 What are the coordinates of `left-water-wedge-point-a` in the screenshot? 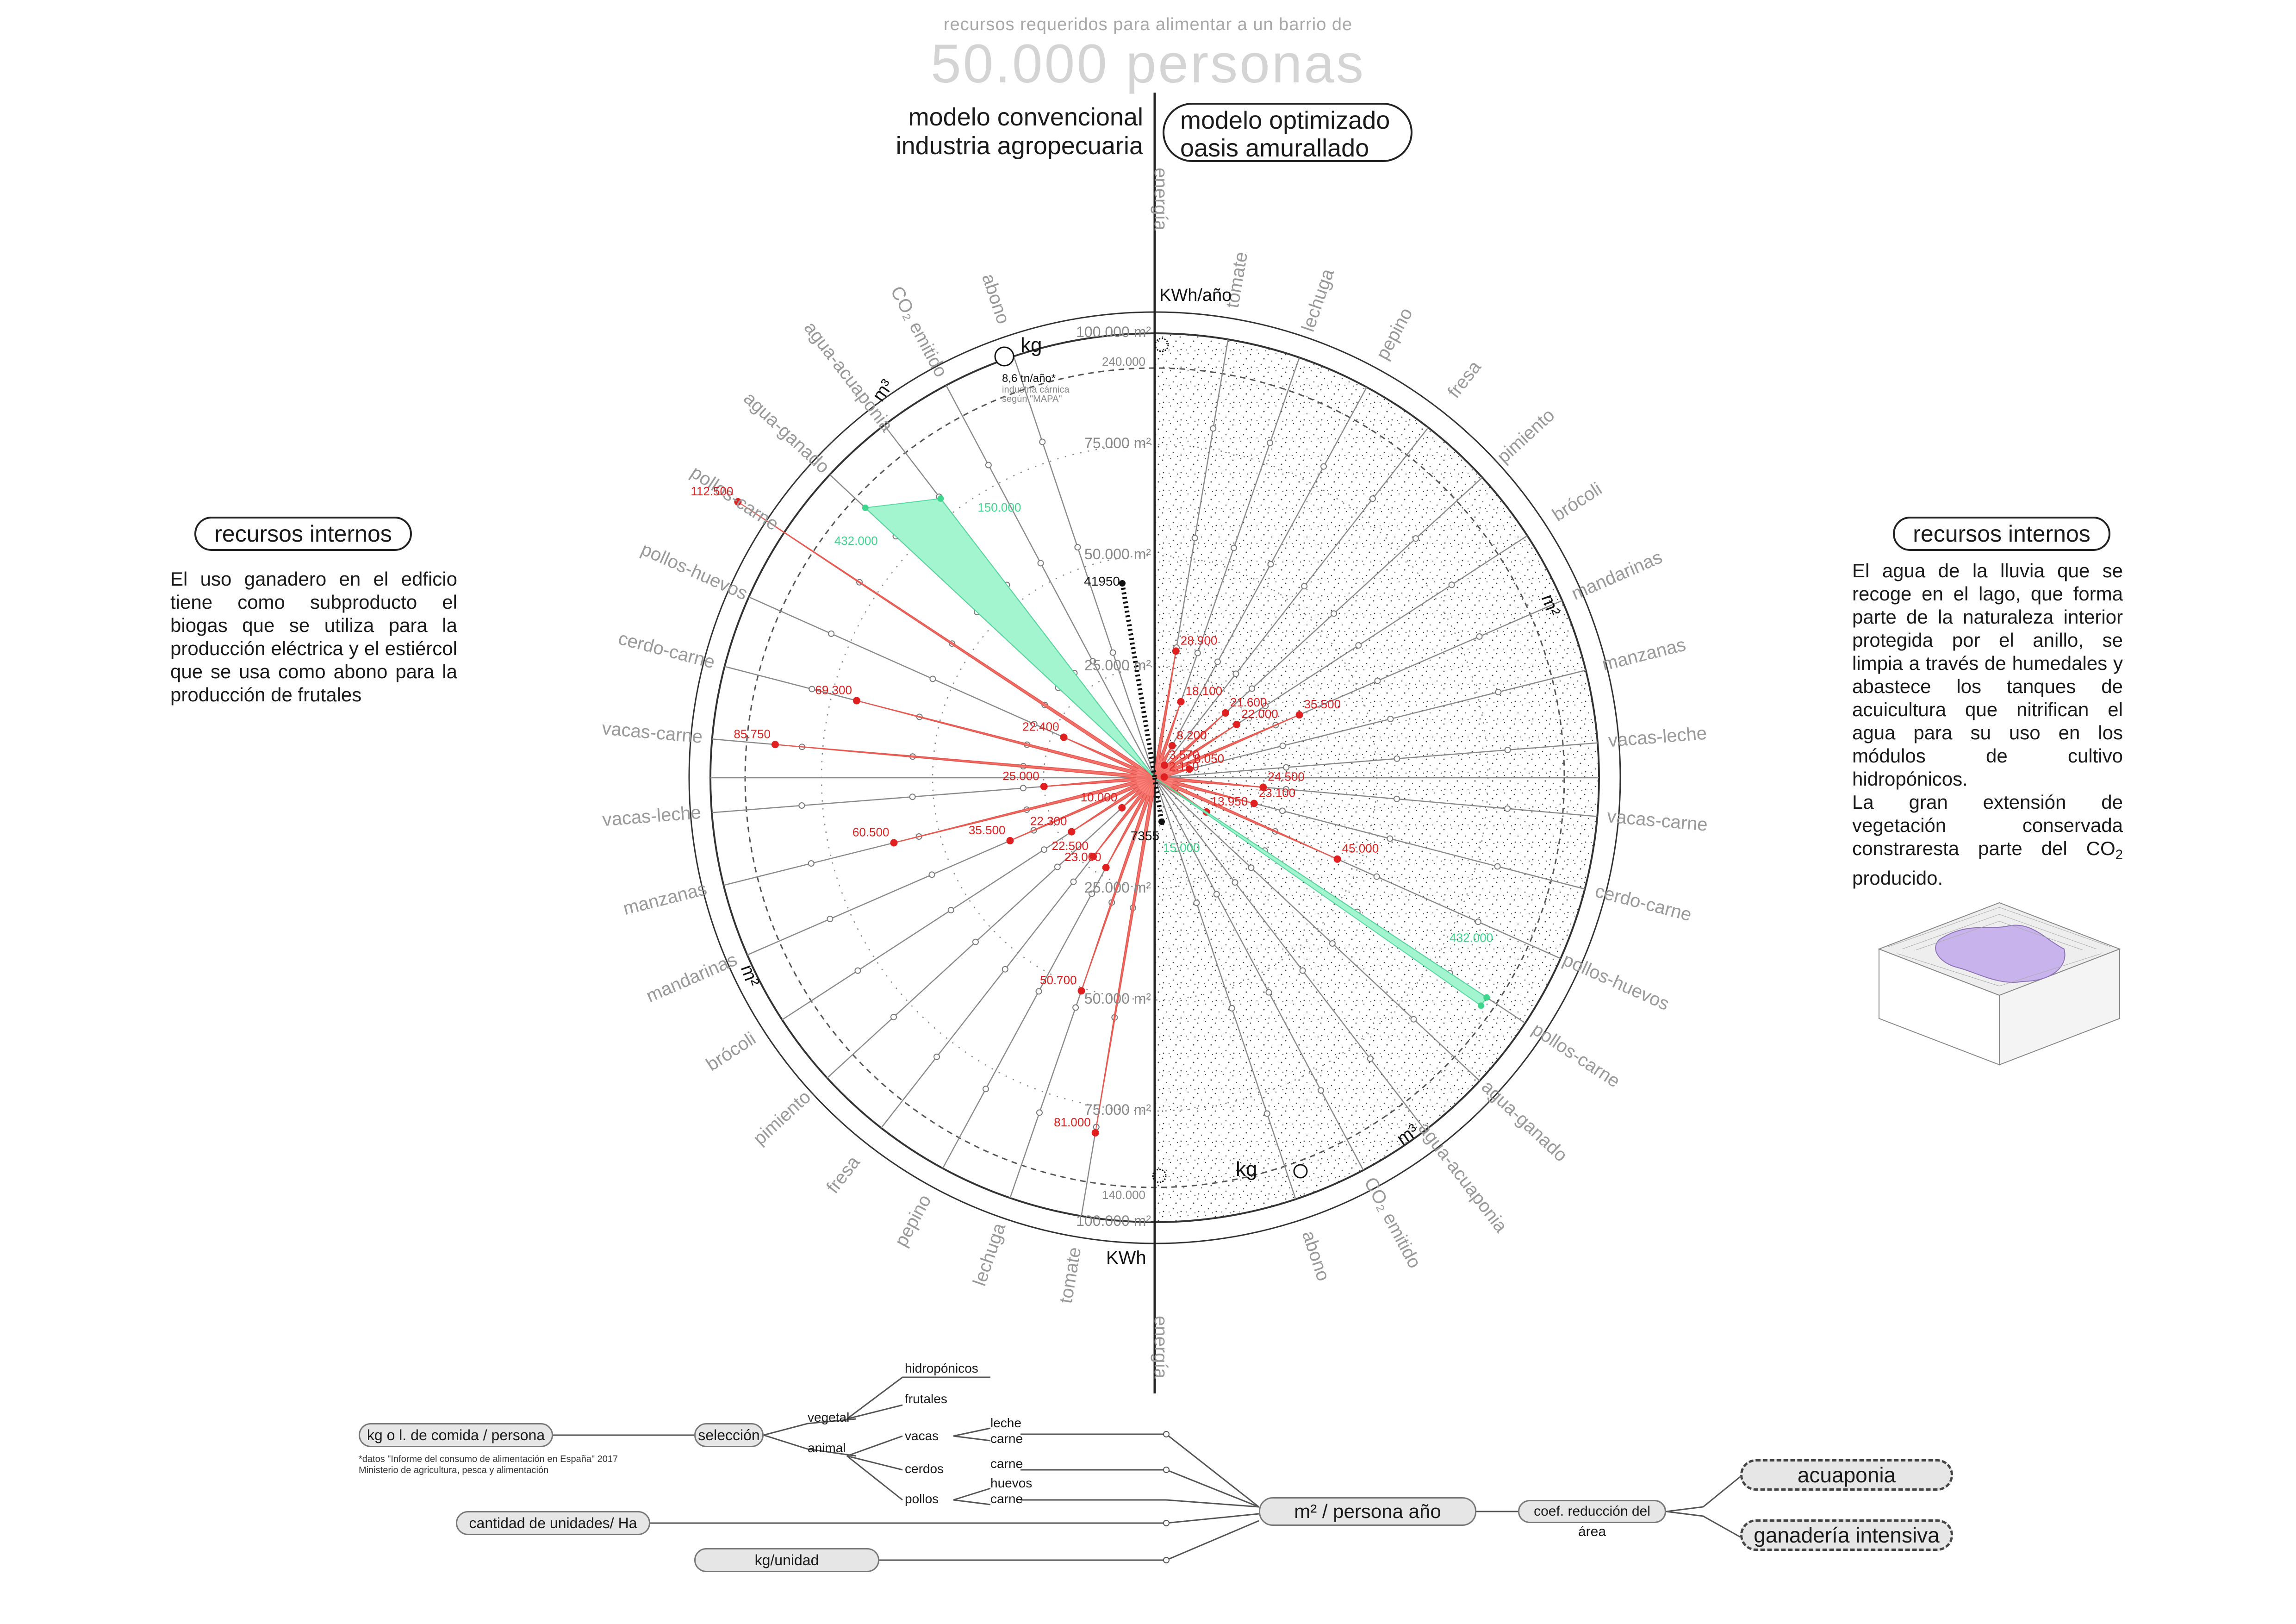 It's located at (865, 507).